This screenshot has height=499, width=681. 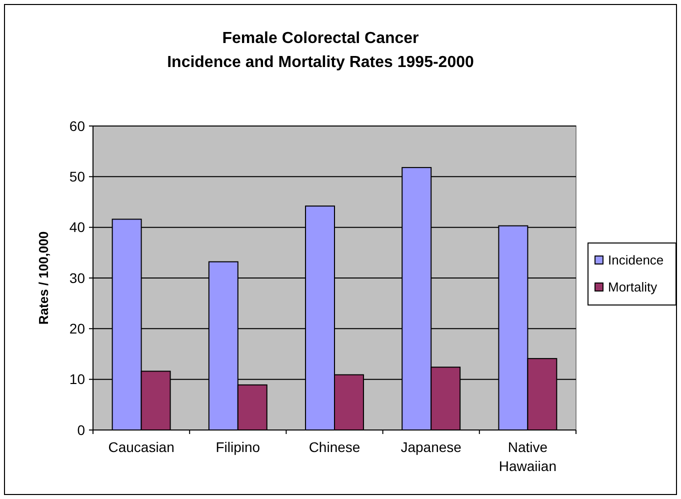 I want to click on y-tick-label: 50, so click(x=77, y=176).